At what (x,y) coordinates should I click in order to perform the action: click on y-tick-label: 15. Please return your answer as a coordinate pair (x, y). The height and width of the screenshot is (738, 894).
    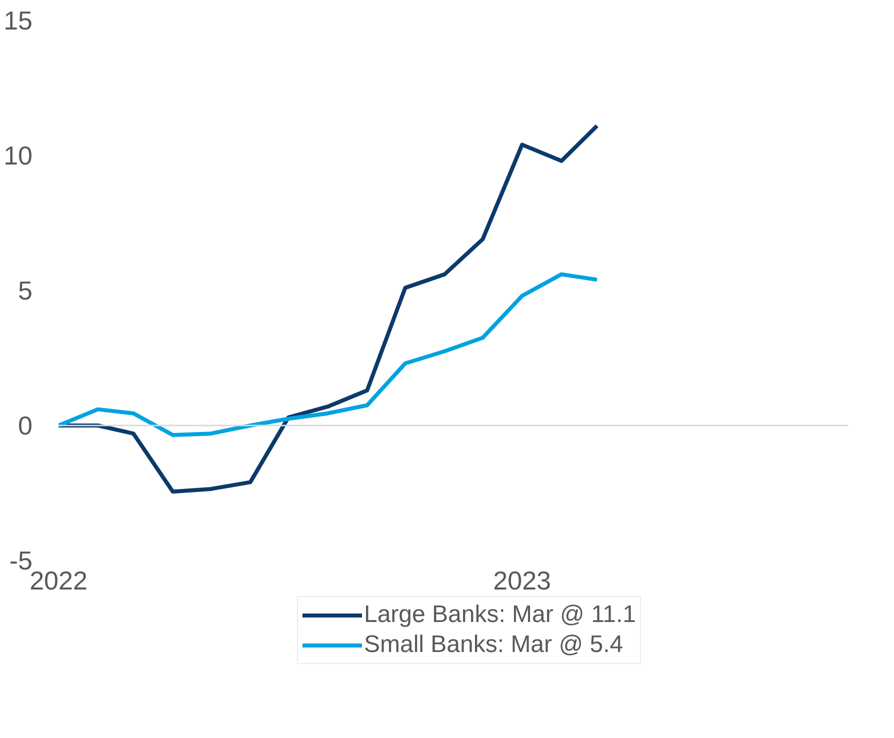
    Looking at the image, I should click on (18, 21).